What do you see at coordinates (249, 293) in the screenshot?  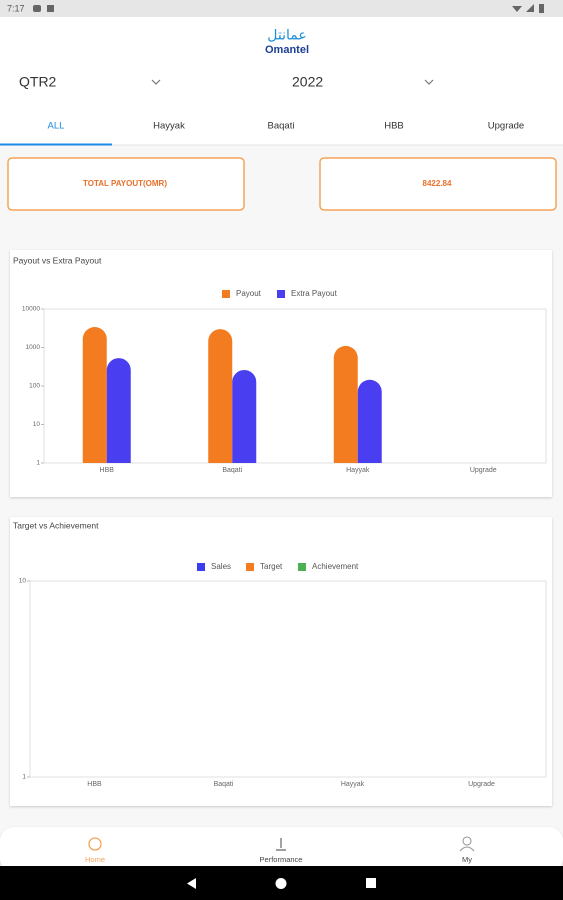 I see `legend-label: Payout` at bounding box center [249, 293].